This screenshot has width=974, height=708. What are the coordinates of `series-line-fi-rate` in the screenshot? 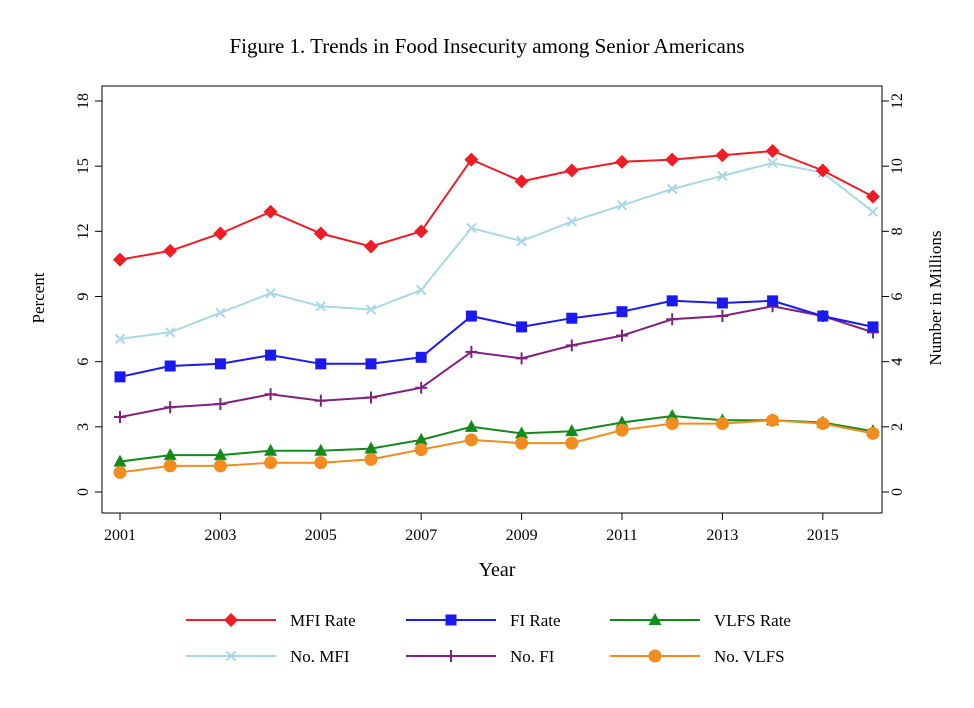 It's located at (496, 338).